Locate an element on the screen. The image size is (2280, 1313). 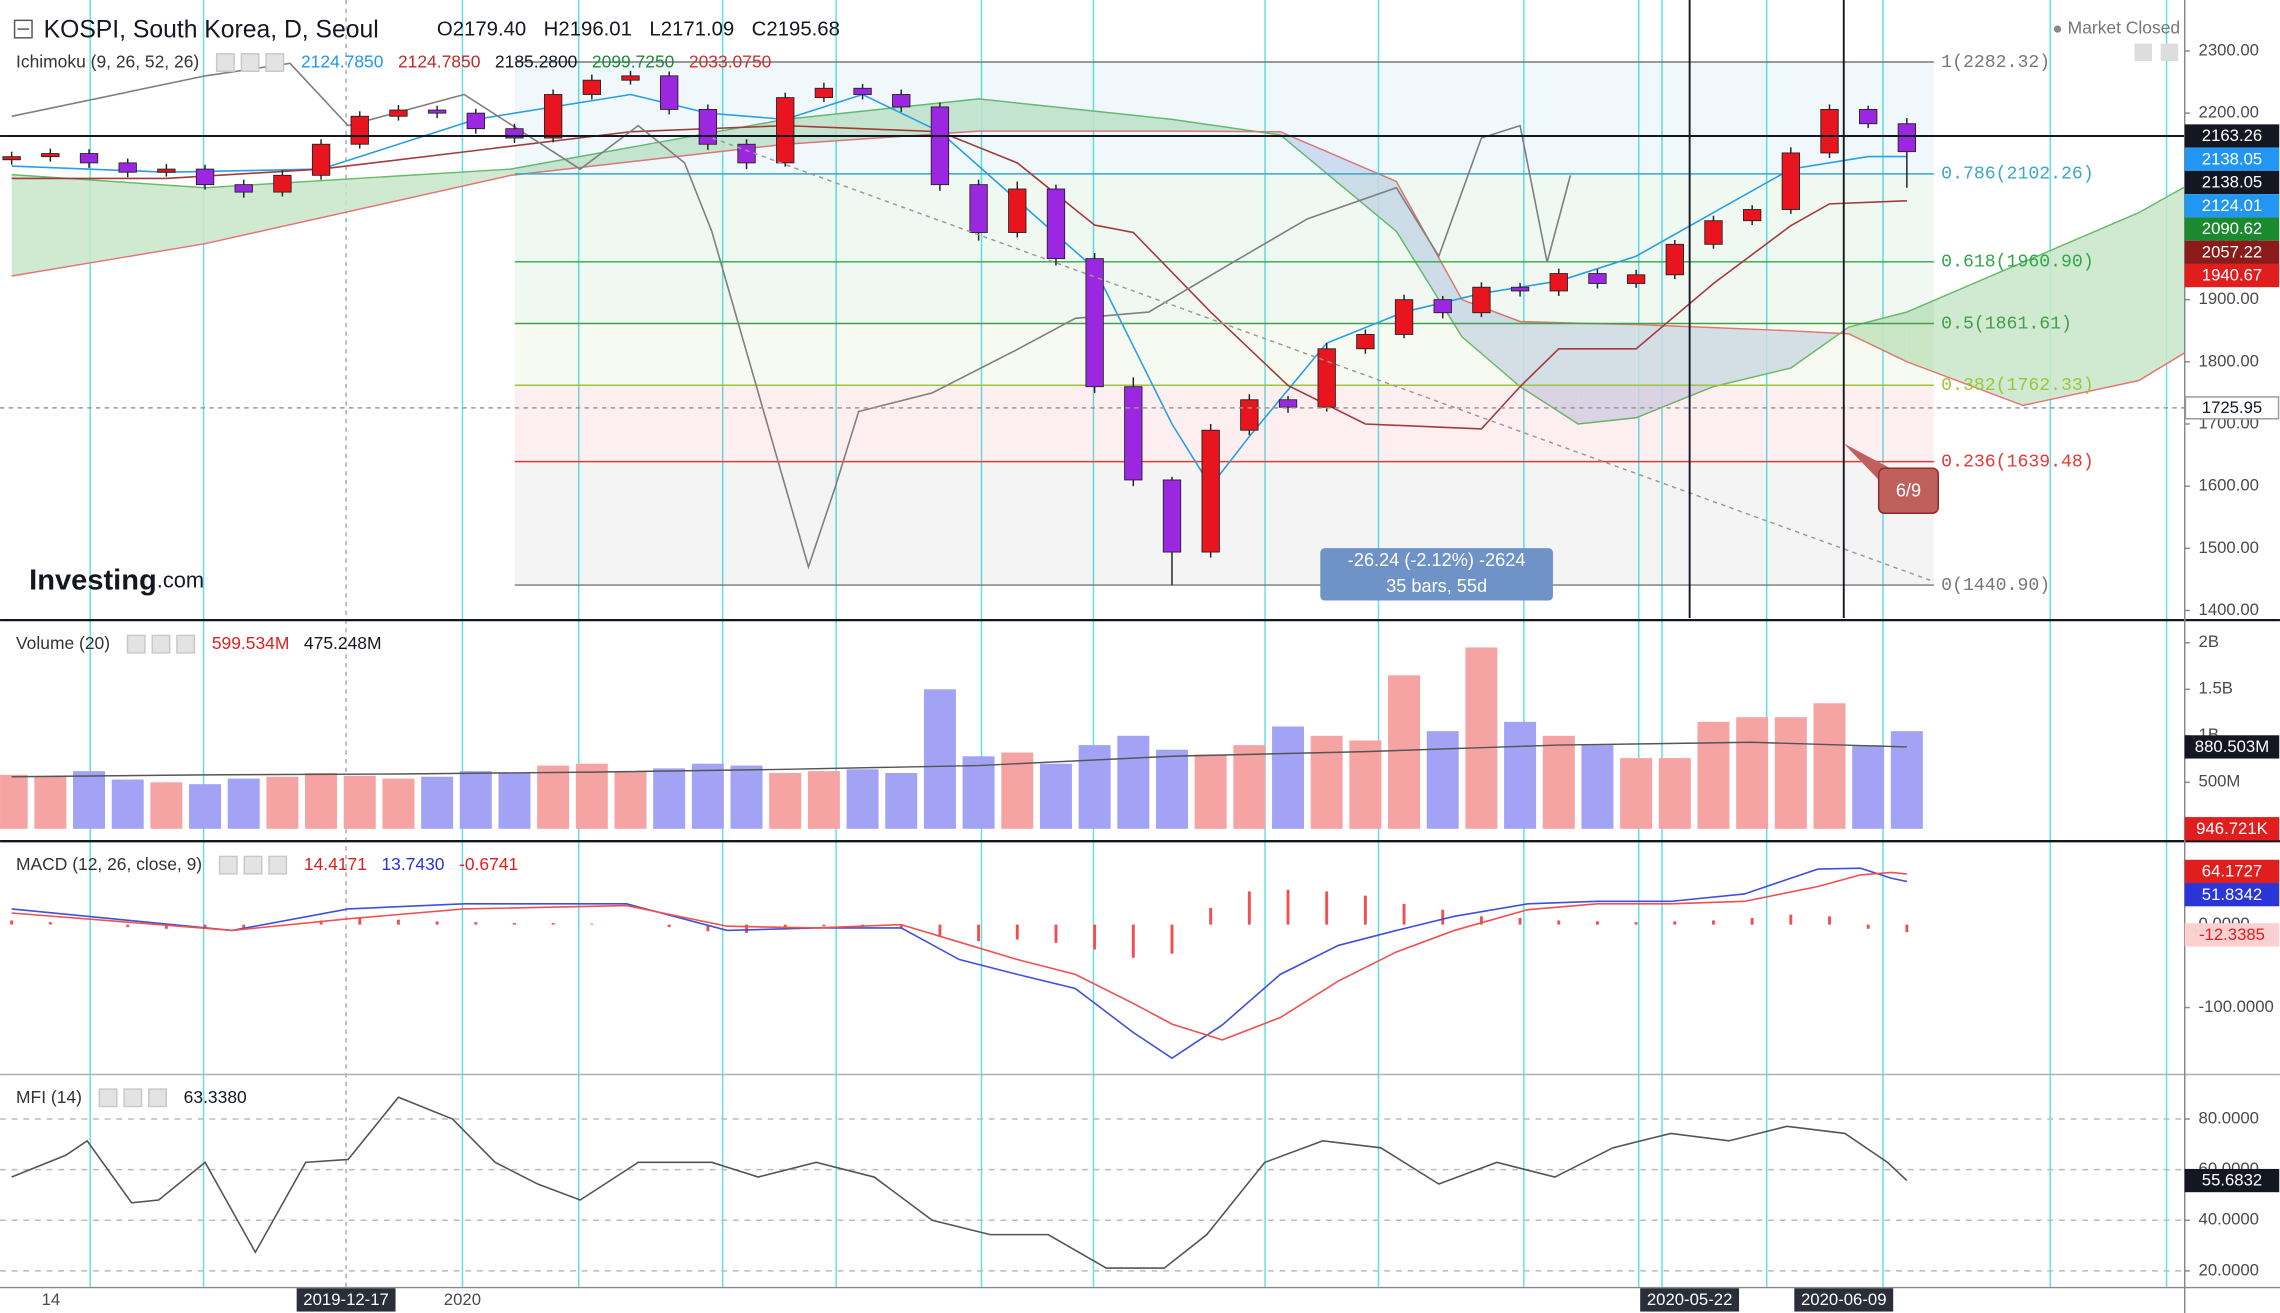
market-status: Market Closed is located at coordinates (2124, 28).